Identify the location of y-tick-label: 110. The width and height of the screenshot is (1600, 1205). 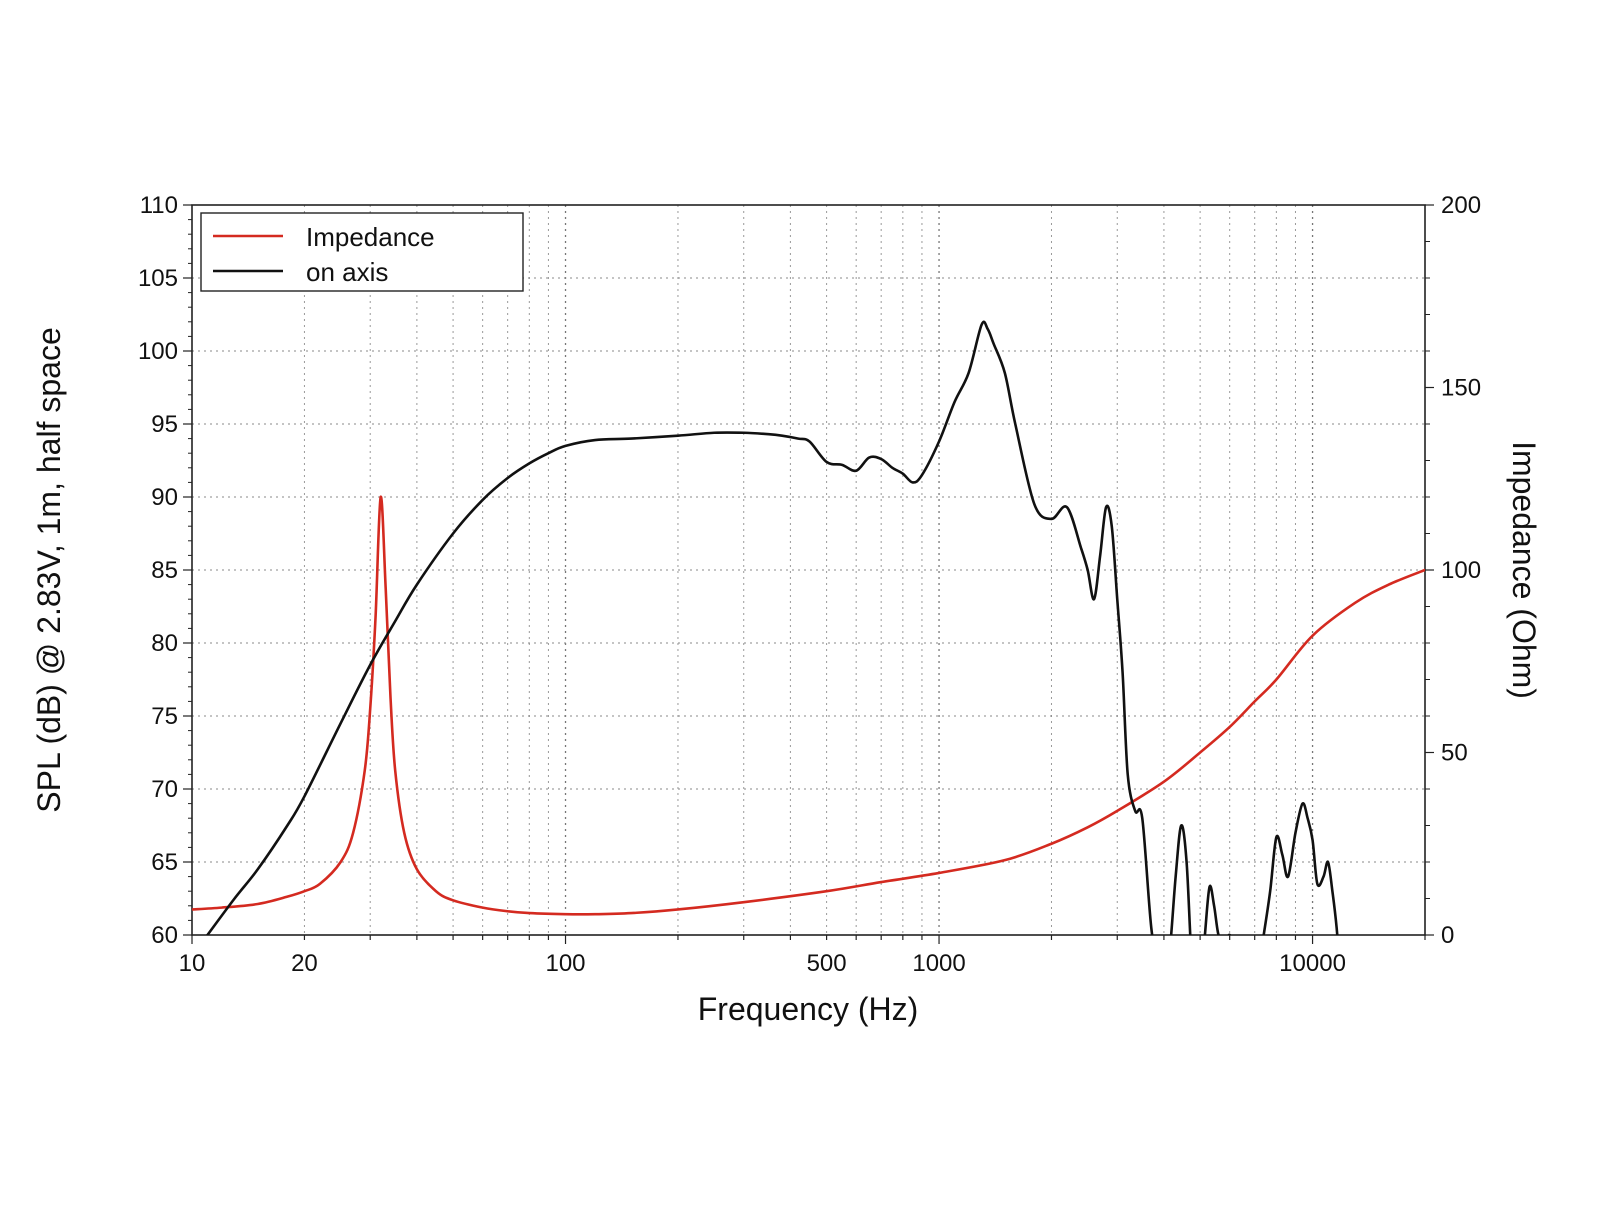
(159, 205).